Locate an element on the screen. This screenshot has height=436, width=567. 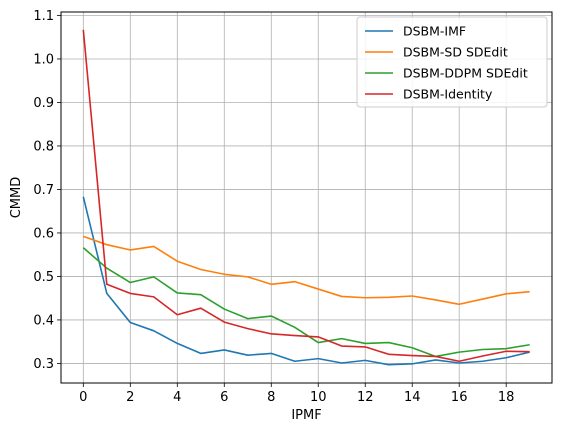
x-tick-label: 10 is located at coordinates (318, 397).